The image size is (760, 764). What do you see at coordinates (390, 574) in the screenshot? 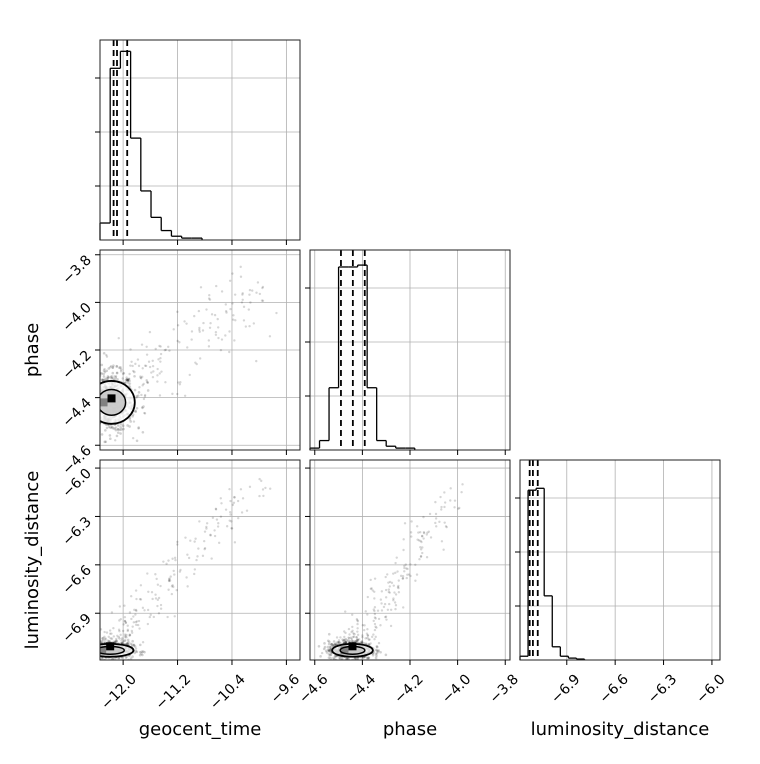
I see `scatter-points-phase-vs-luminosity-distance` at bounding box center [390, 574].